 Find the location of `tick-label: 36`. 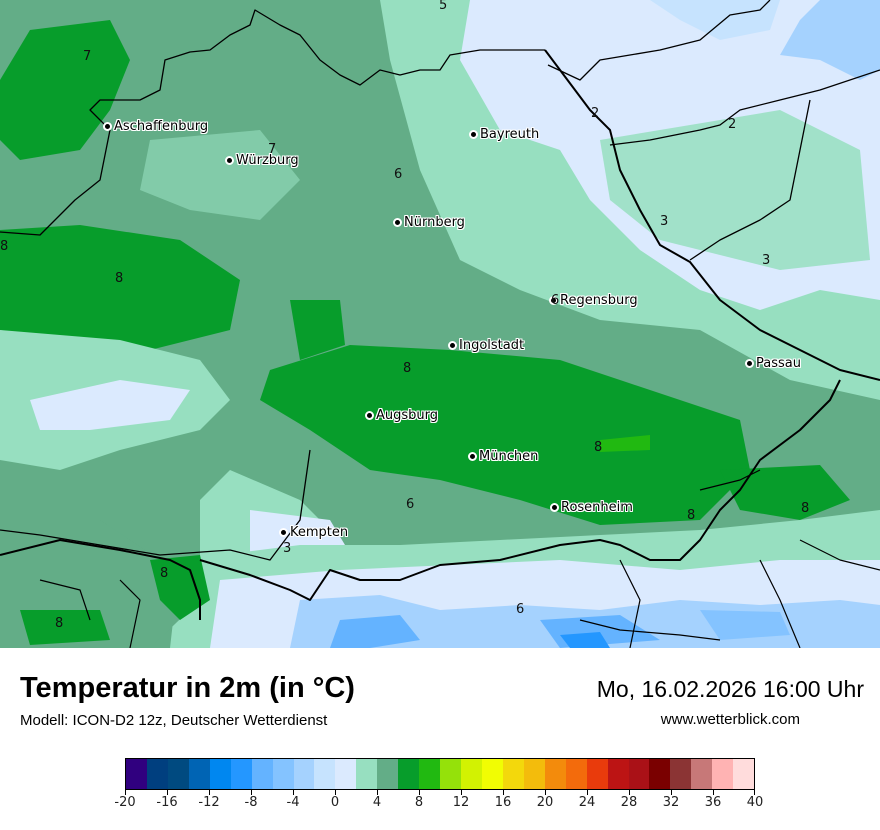

tick-label: 36 is located at coordinates (713, 802).